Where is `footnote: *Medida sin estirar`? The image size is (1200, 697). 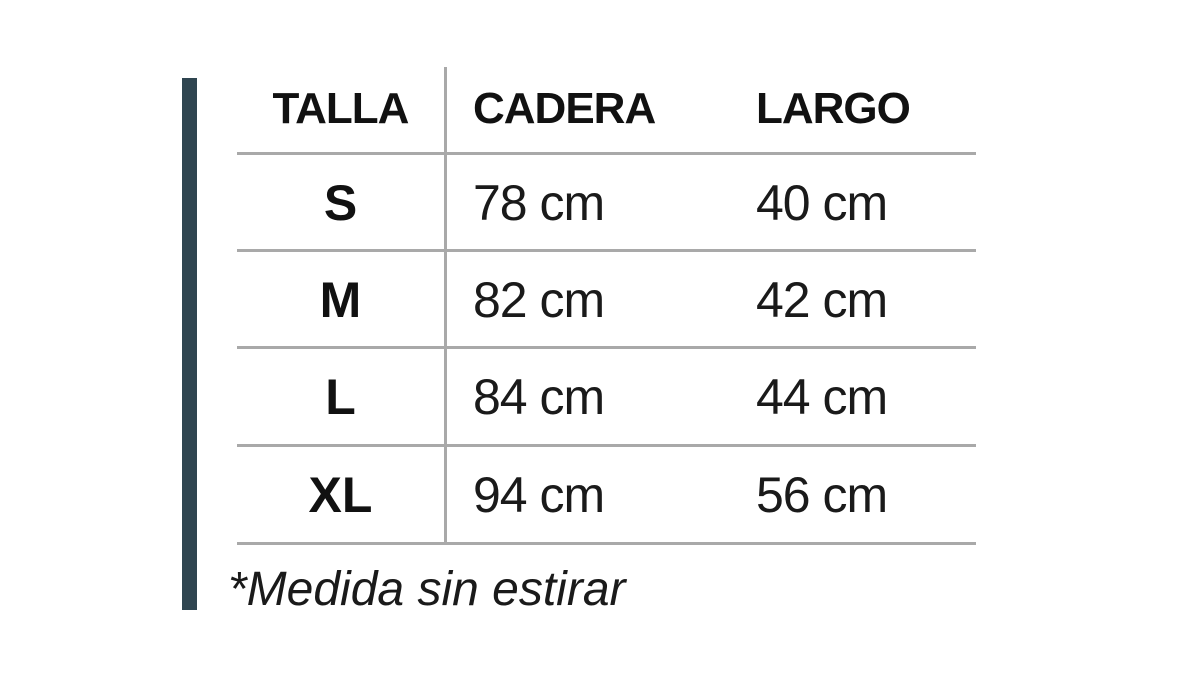 footnote: *Medida sin estirar is located at coordinates (427, 589).